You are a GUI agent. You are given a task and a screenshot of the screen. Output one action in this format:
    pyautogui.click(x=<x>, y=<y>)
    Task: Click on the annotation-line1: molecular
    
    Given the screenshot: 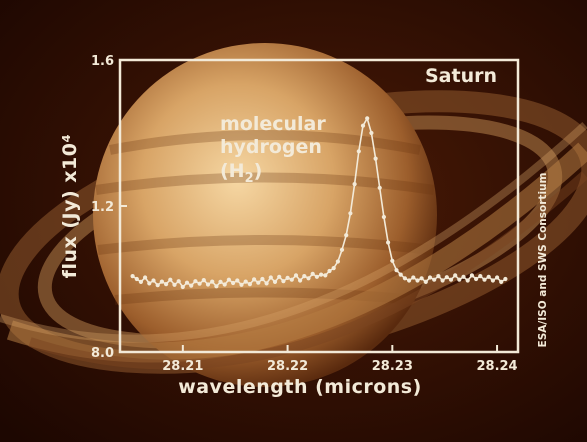 What is the action you would take?
    pyautogui.click(x=273, y=124)
    